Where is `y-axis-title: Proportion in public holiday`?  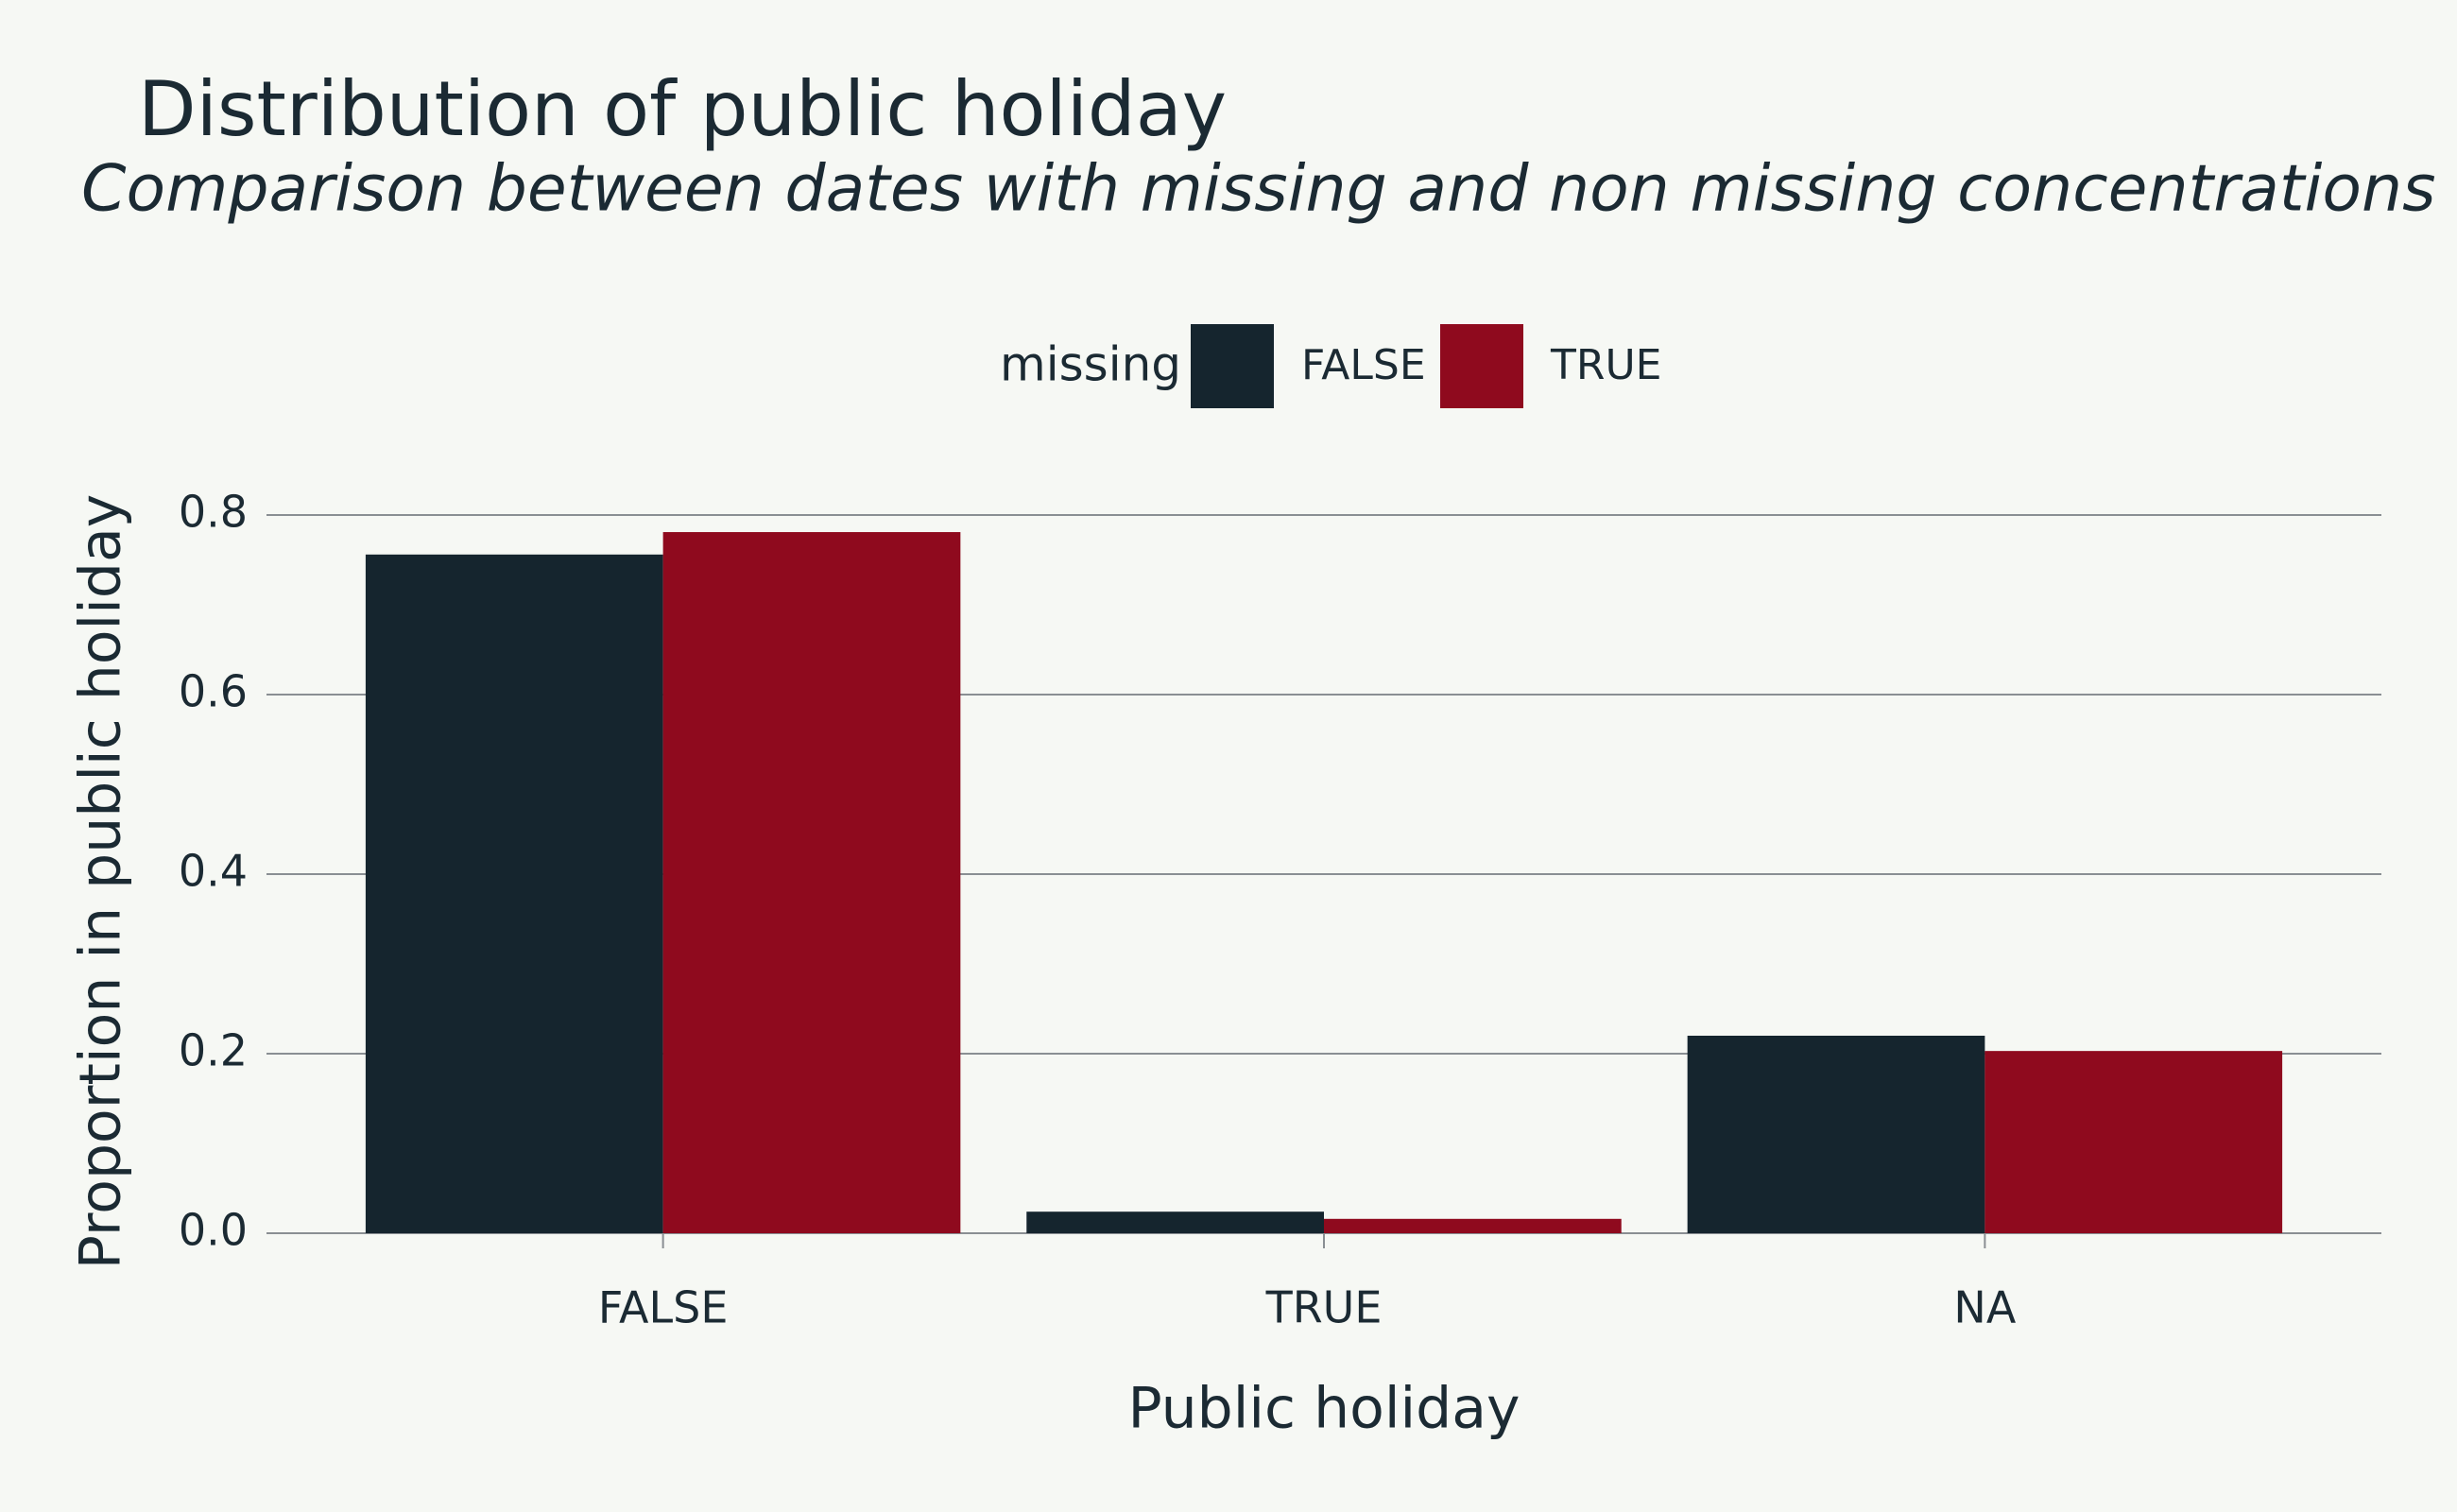
y-axis-title: Proportion in public holiday is located at coordinates (101, 881).